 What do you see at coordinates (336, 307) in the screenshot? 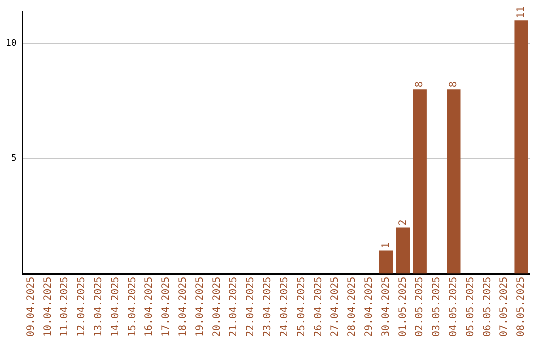
I see `x-tick-label: 27.04.2025` at bounding box center [336, 307].